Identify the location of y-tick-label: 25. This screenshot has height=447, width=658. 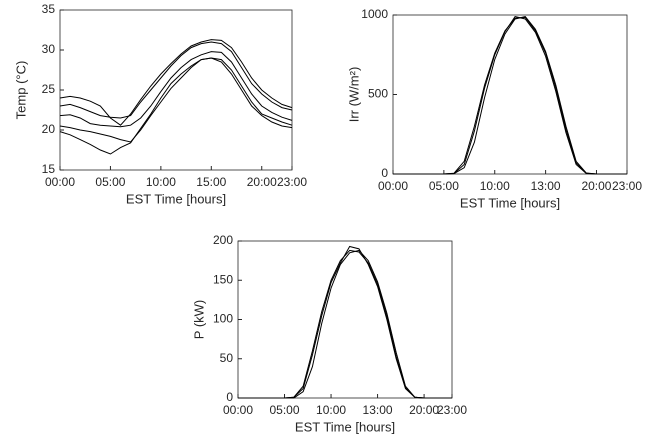
(49, 89).